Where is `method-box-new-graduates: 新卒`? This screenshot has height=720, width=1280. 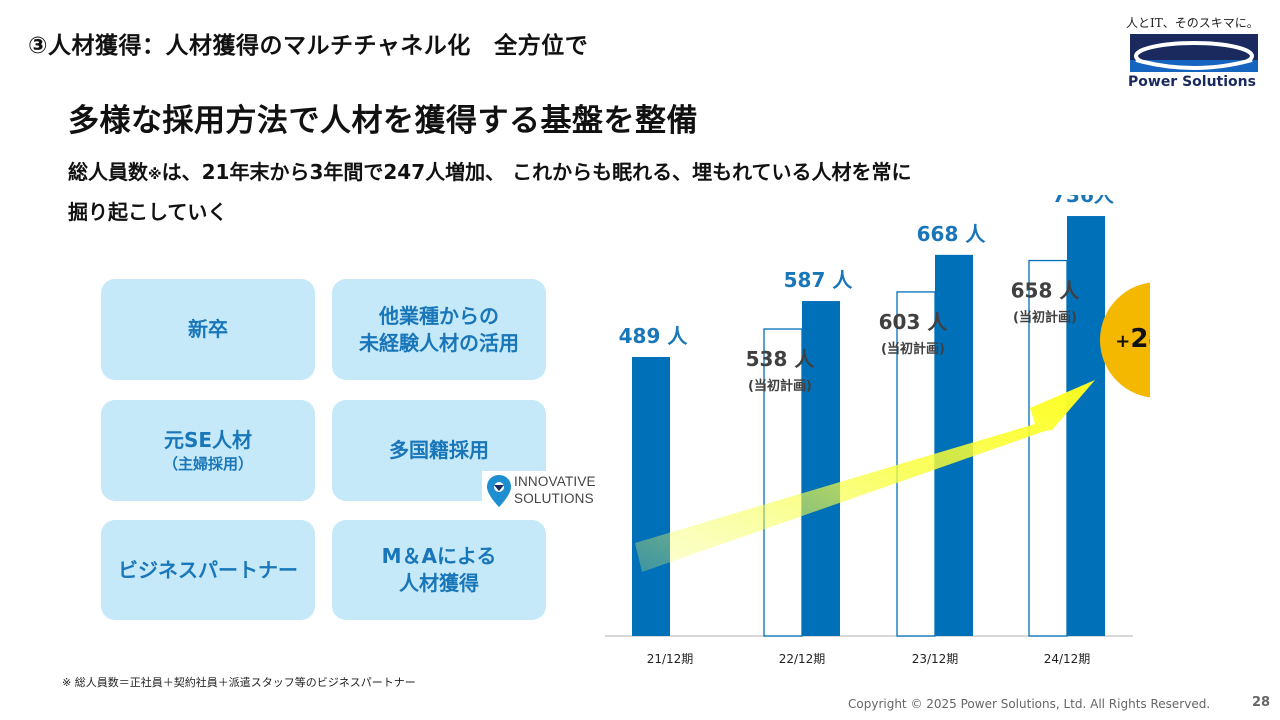 method-box-new-graduates: 新卒 is located at coordinates (208, 329).